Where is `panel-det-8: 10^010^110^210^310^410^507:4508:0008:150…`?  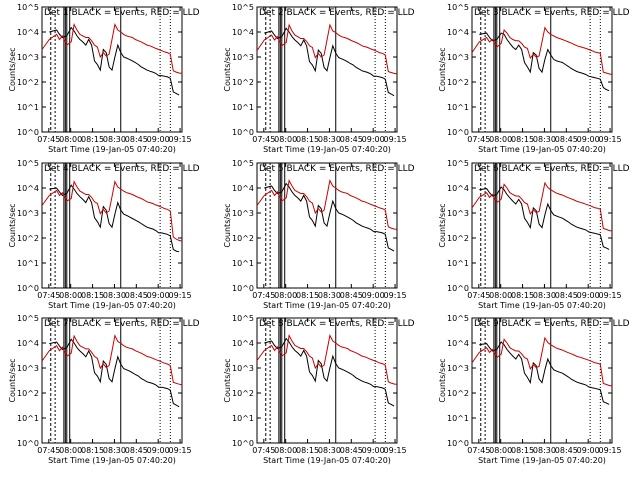 panel-det-8: 10^010^110^210^310^410^507:4508:0008:150… is located at coordinates (319, 389).